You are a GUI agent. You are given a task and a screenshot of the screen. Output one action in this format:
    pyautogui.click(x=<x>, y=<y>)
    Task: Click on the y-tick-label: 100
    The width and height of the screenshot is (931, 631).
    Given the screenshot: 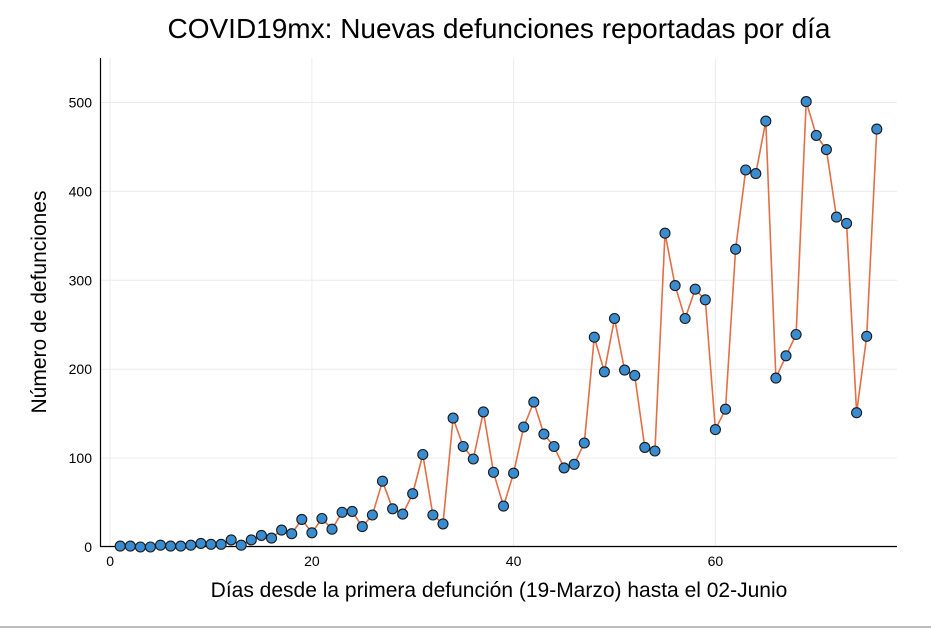 What is the action you would take?
    pyautogui.click(x=81, y=458)
    